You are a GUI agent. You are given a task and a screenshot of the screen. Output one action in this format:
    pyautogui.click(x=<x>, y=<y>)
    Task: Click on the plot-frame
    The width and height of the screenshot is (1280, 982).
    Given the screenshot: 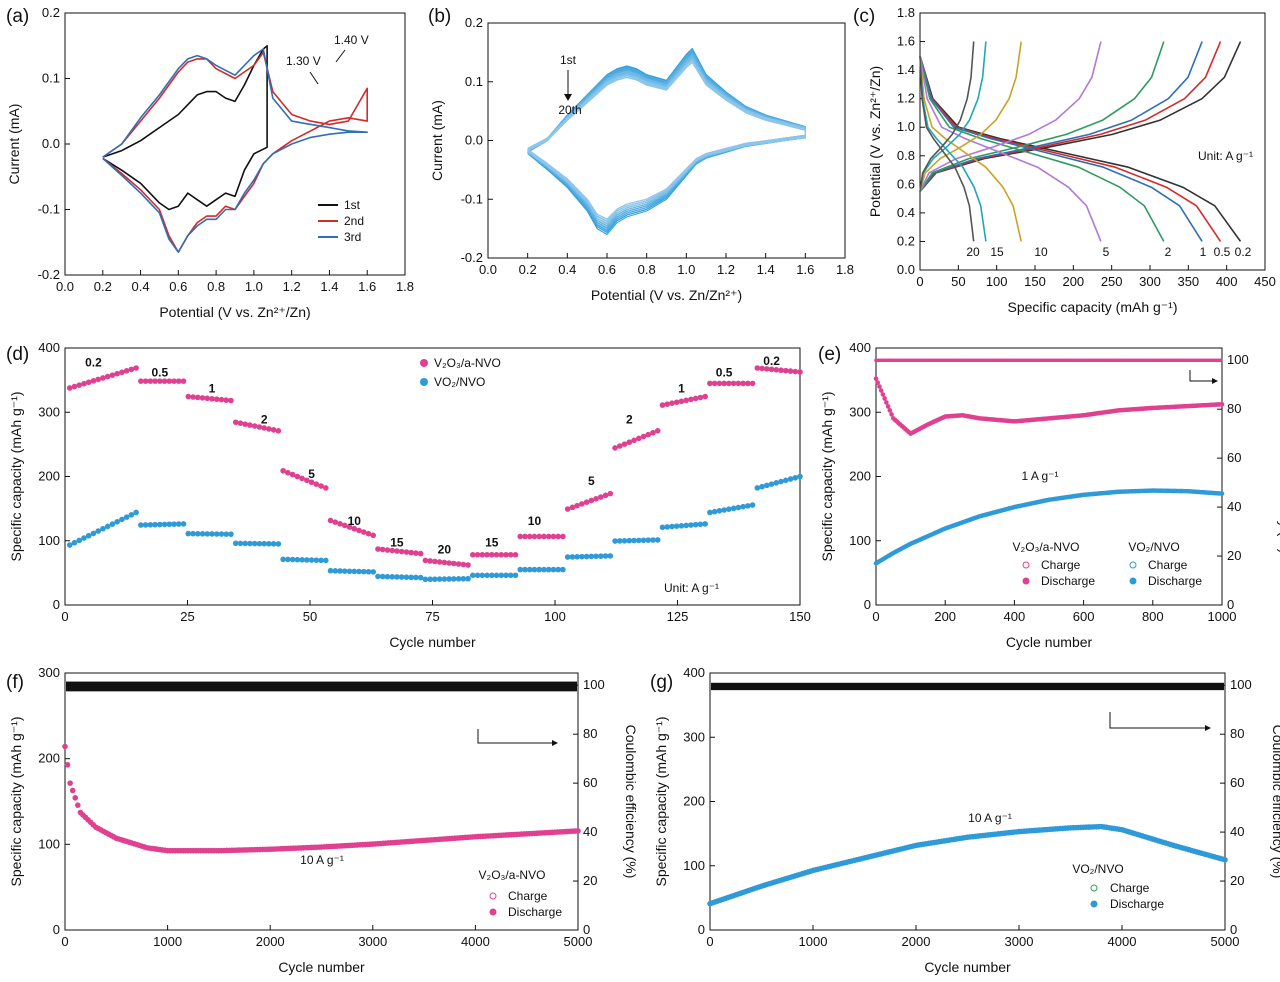 What is the action you would take?
    pyautogui.click(x=666, y=140)
    